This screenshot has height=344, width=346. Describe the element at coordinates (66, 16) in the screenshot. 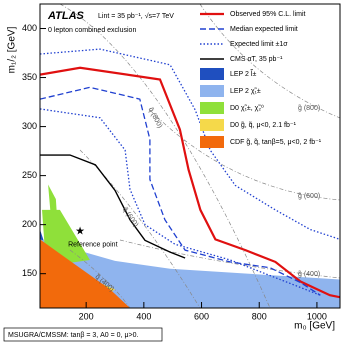

I see `experiment-label: ATLAS` at that location.